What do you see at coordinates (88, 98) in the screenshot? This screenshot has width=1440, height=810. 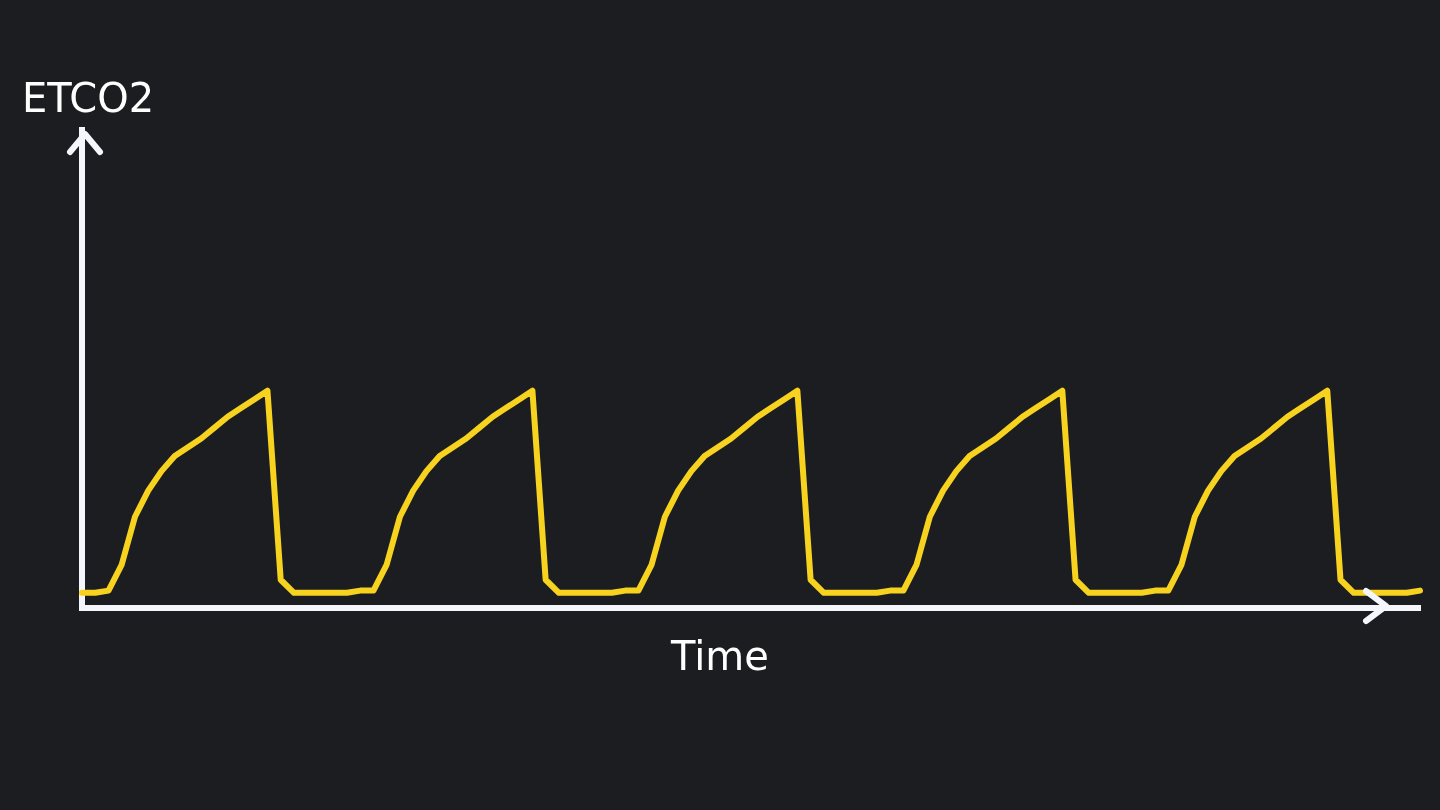 I see `text: ETCO2` at bounding box center [88, 98].